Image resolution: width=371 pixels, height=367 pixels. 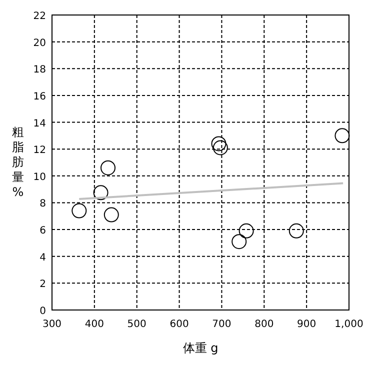 I want to click on y-tick-label: 20, so click(x=39, y=43).